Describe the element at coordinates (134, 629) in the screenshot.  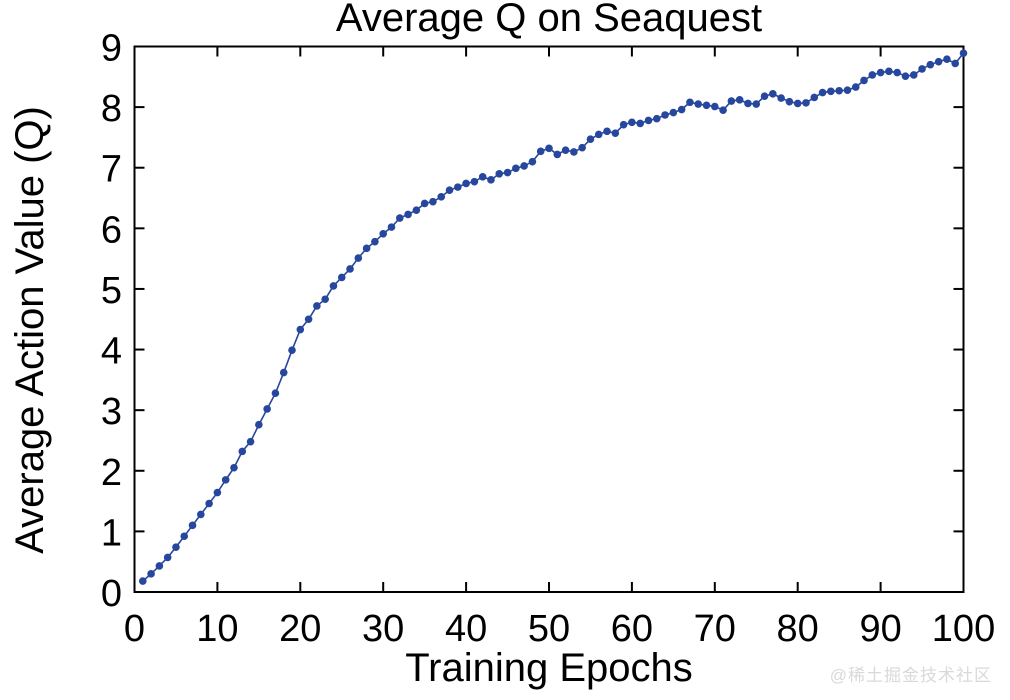
I see `x-tick-label: 0` at that location.